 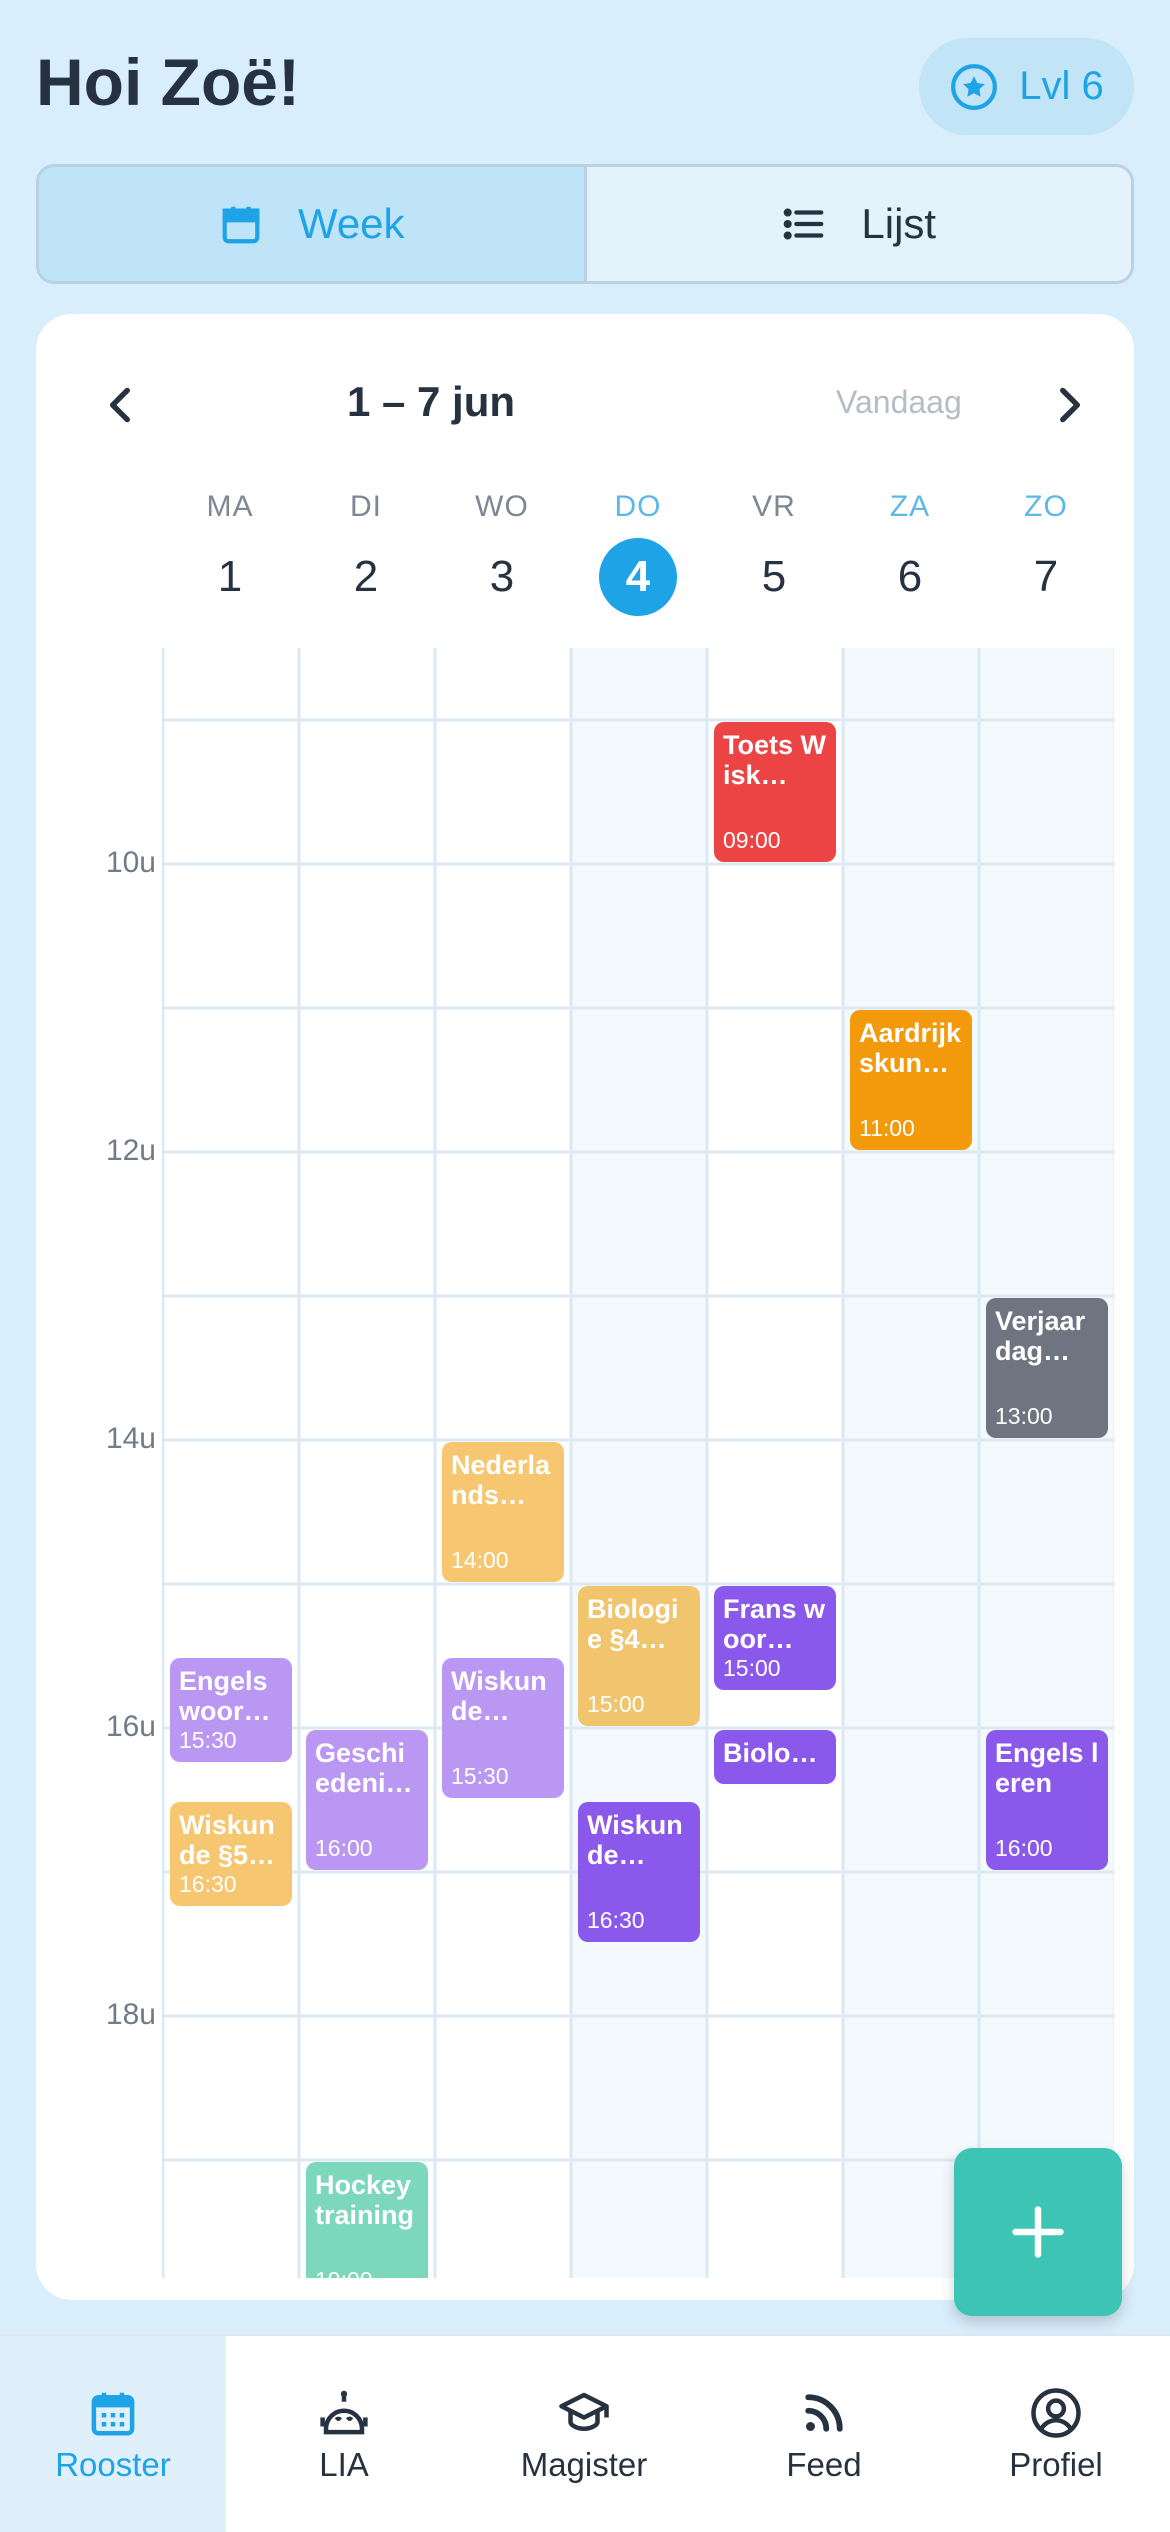 I want to click on greeting-title: Hoi Zoë!, so click(x=168, y=82).